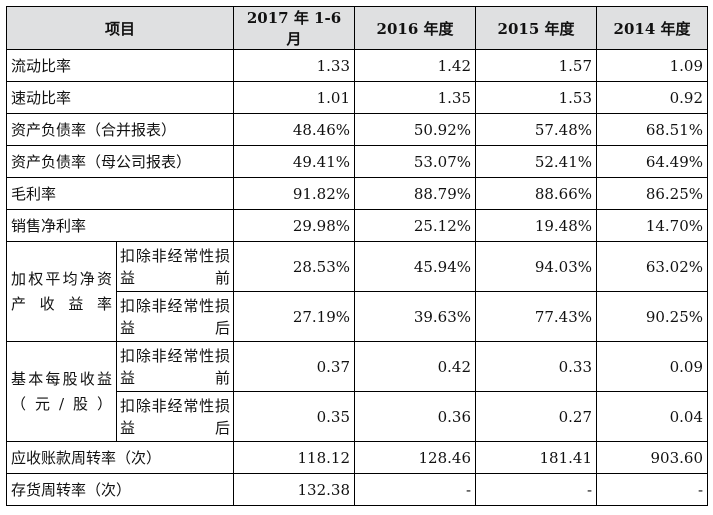 The image size is (713, 515). I want to click on cell-value: 29.98%, so click(294, 225).